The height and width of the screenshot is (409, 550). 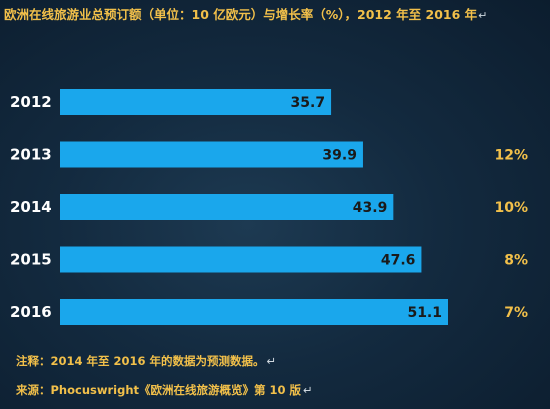 What do you see at coordinates (511, 156) in the screenshot?
I see `growth-label-2013: 12%` at bounding box center [511, 156].